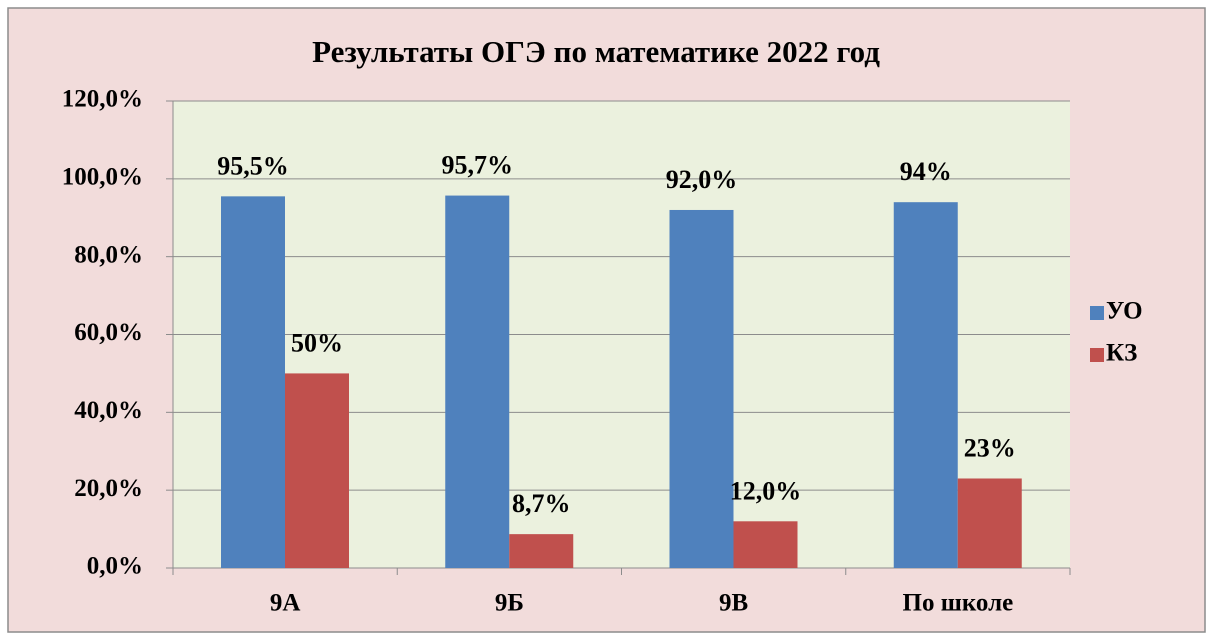  What do you see at coordinates (478, 165) in the screenshot?
I see `data-label: 95,7%` at bounding box center [478, 165].